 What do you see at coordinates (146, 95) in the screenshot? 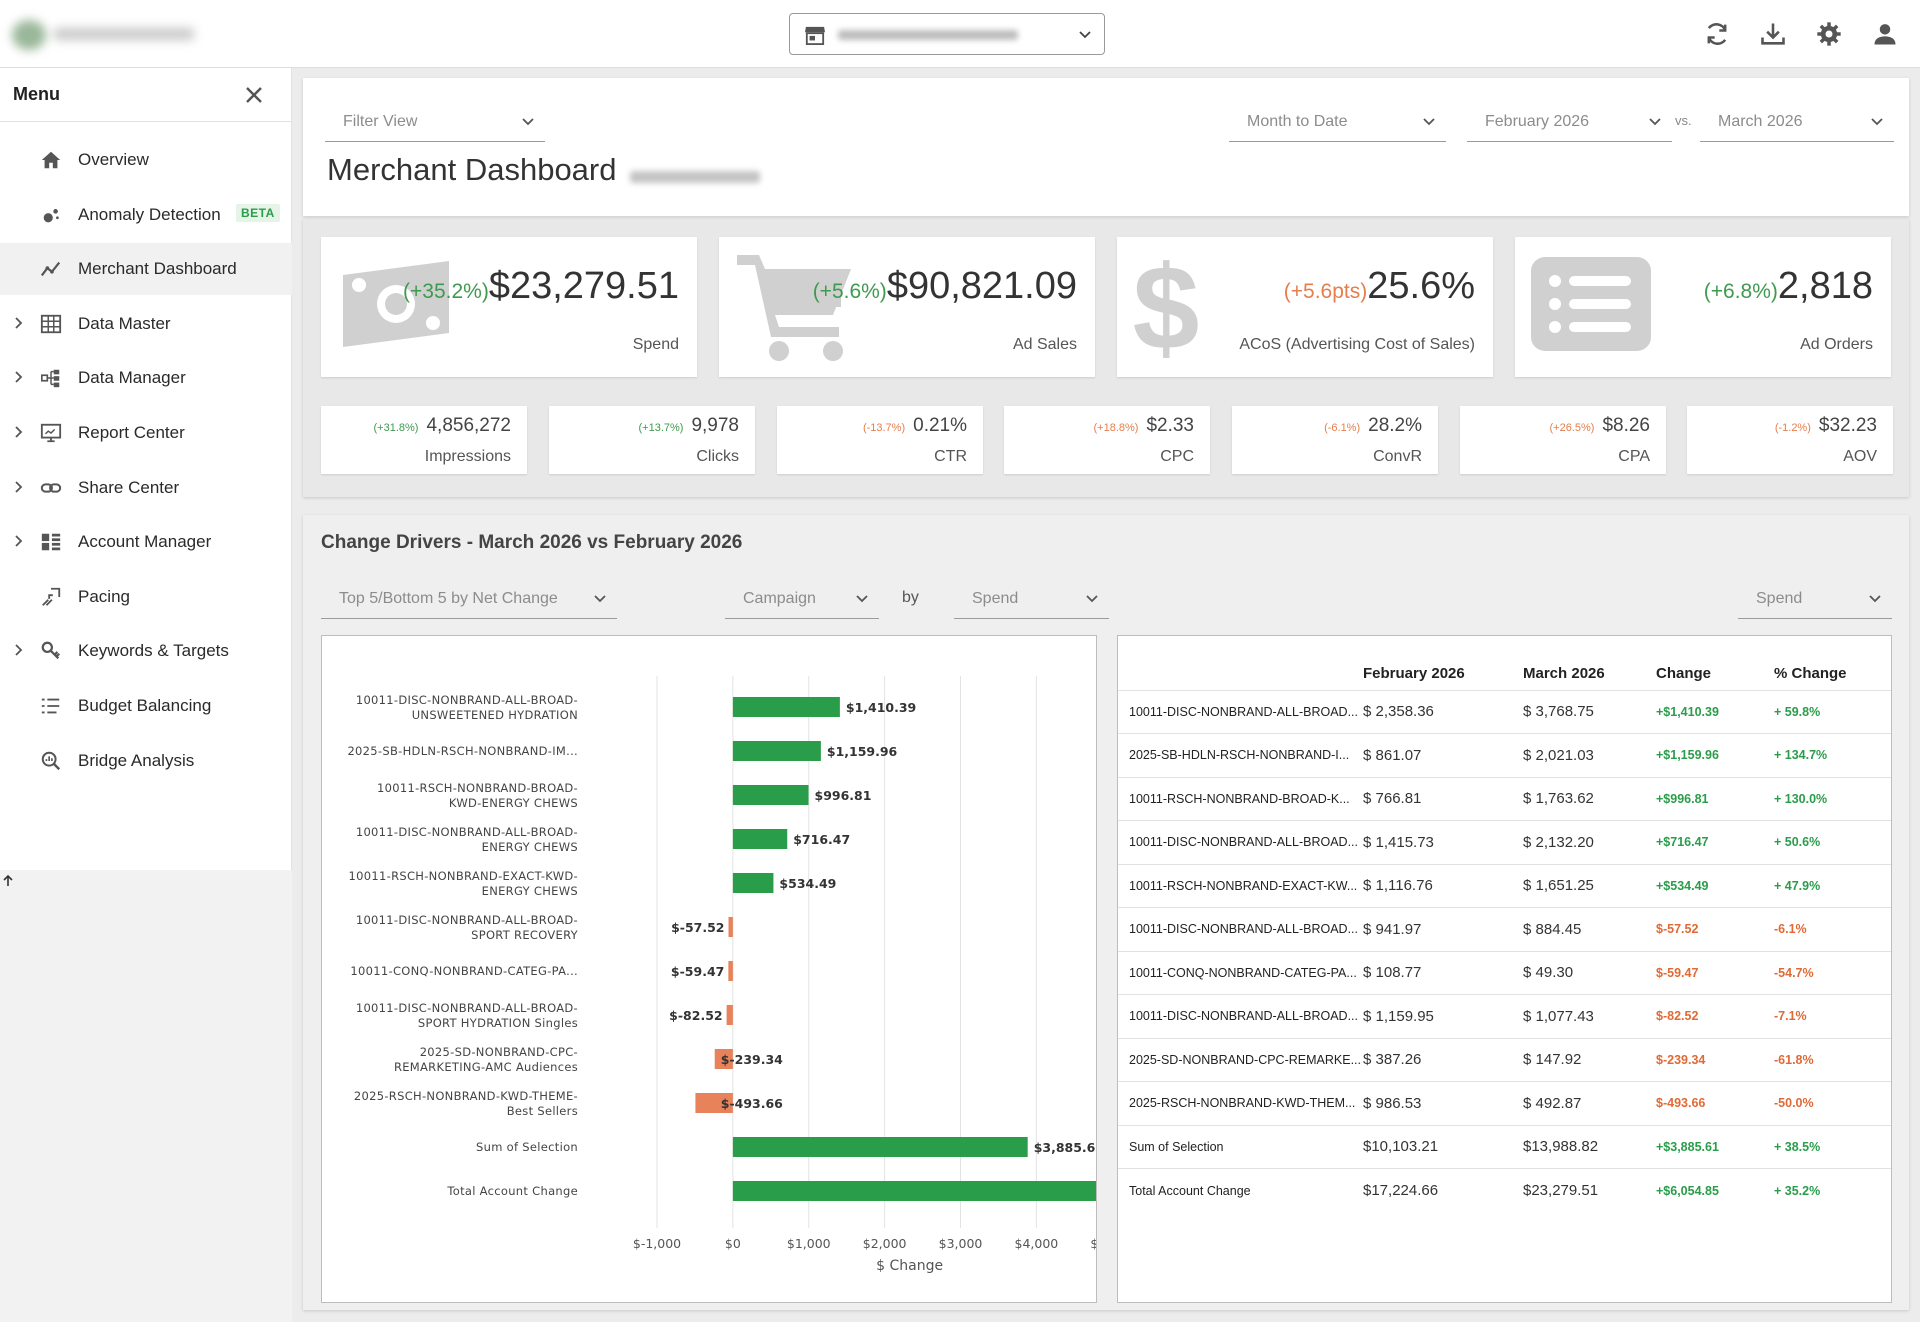
I see `menu-header: Menu` at bounding box center [146, 95].